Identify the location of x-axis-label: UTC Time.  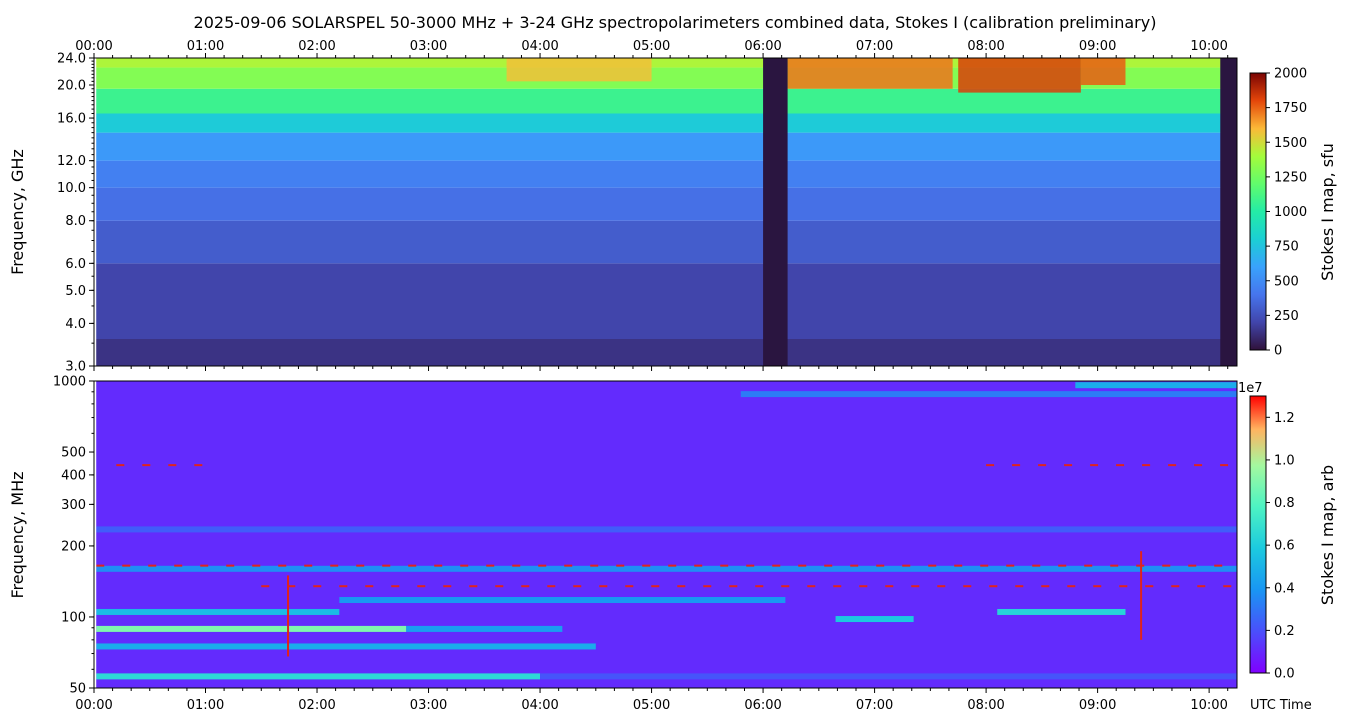
(1281, 705).